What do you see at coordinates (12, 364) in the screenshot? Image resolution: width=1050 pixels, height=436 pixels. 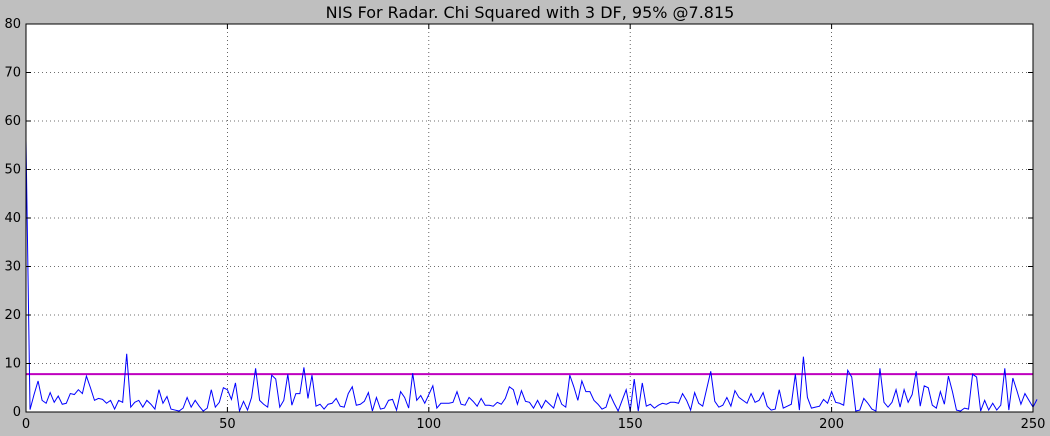 I see `y-tick-label: 10` at bounding box center [12, 364].